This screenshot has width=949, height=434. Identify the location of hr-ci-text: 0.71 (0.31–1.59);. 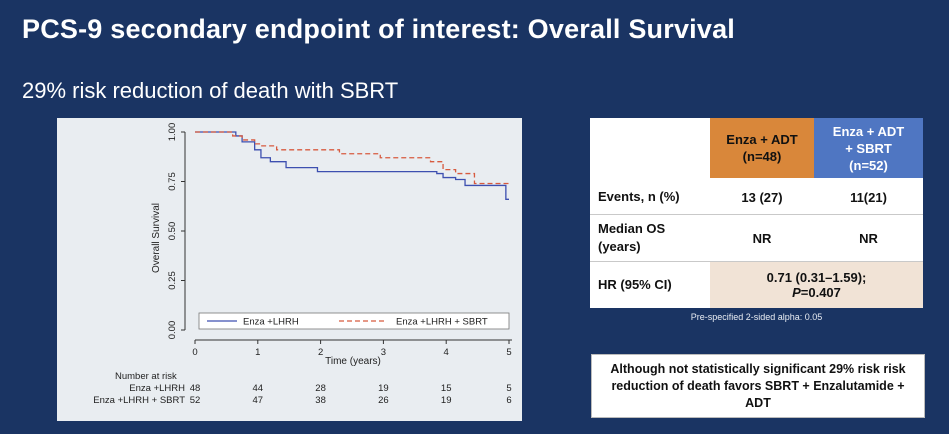
(816, 277).